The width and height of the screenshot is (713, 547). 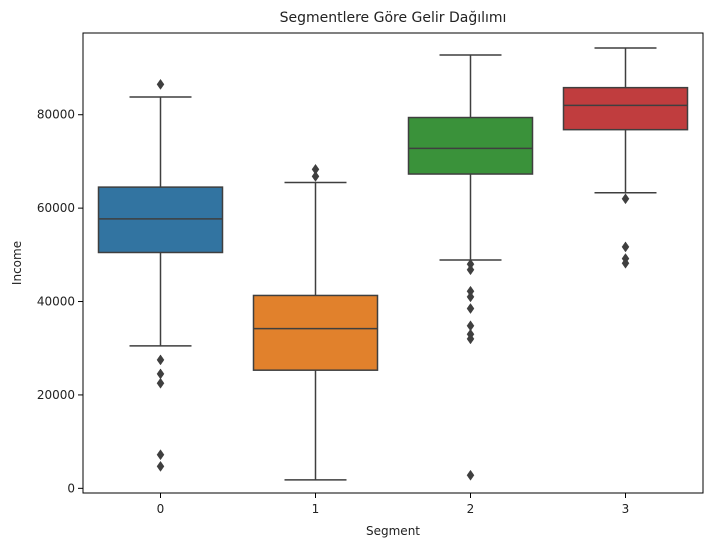 What do you see at coordinates (393, 531) in the screenshot?
I see `x-axis-label: Segment` at bounding box center [393, 531].